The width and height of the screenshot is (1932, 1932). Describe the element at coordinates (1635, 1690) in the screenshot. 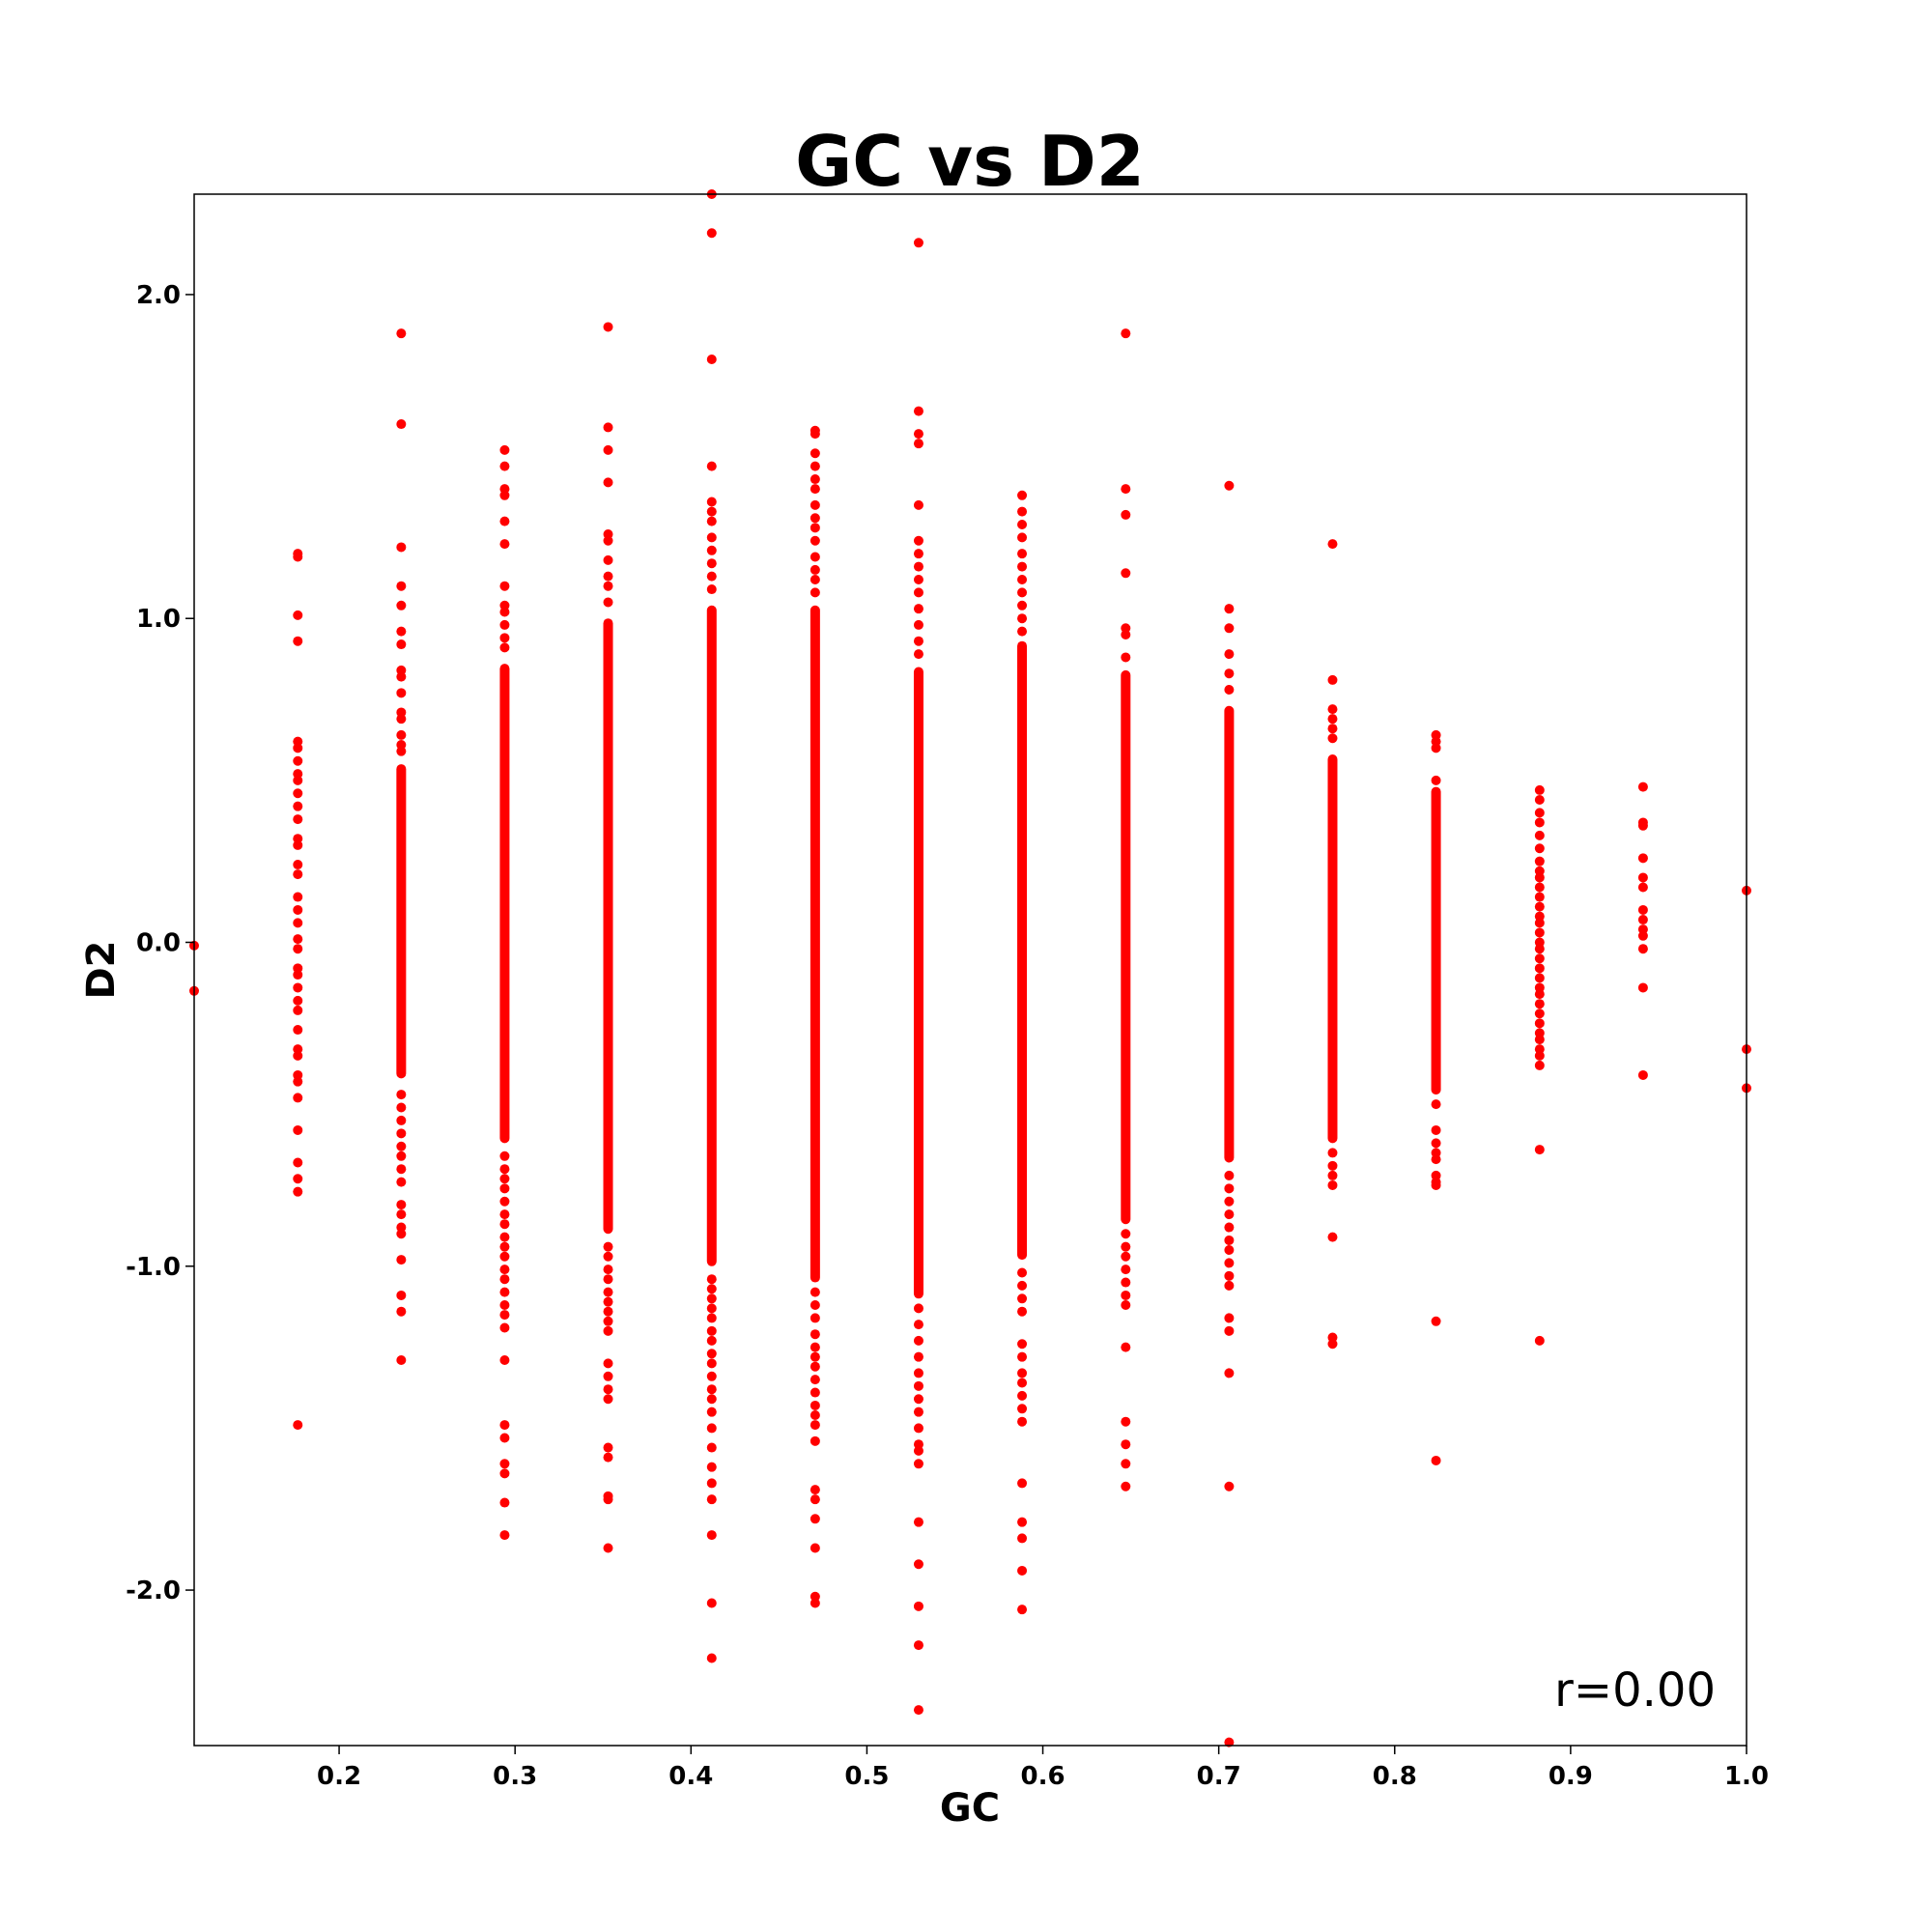

I see `correlation-annotation: r=0.00` at that location.